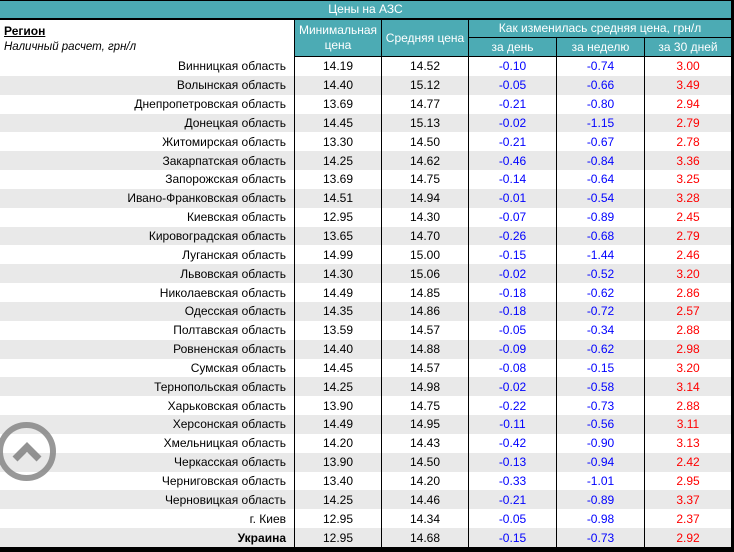  Describe the element at coordinates (424, 85) in the screenshot. I see `avg-price-cell: 15.12` at that location.